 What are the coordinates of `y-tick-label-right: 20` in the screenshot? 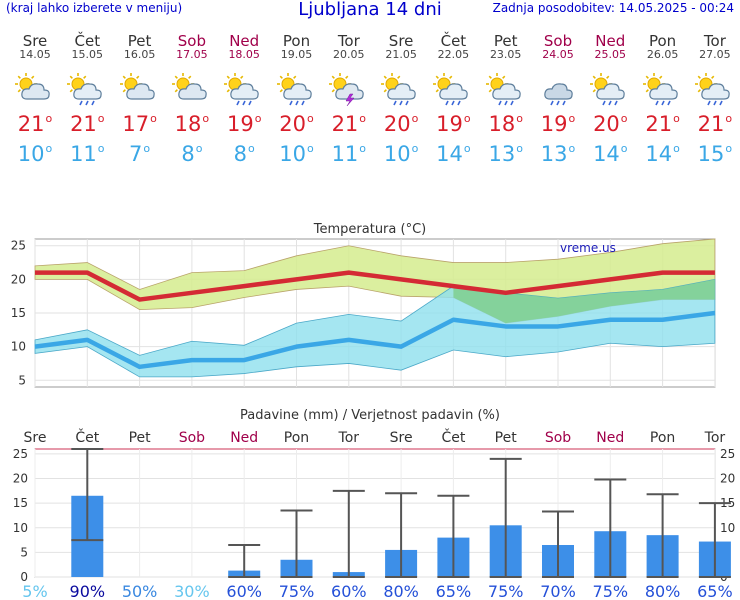 It's located at (727, 479).